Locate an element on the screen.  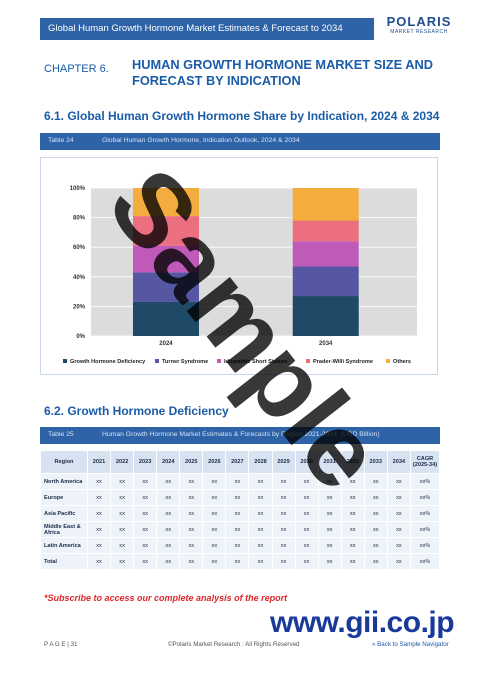
region-cell: Latin America is located at coordinates (64, 545).